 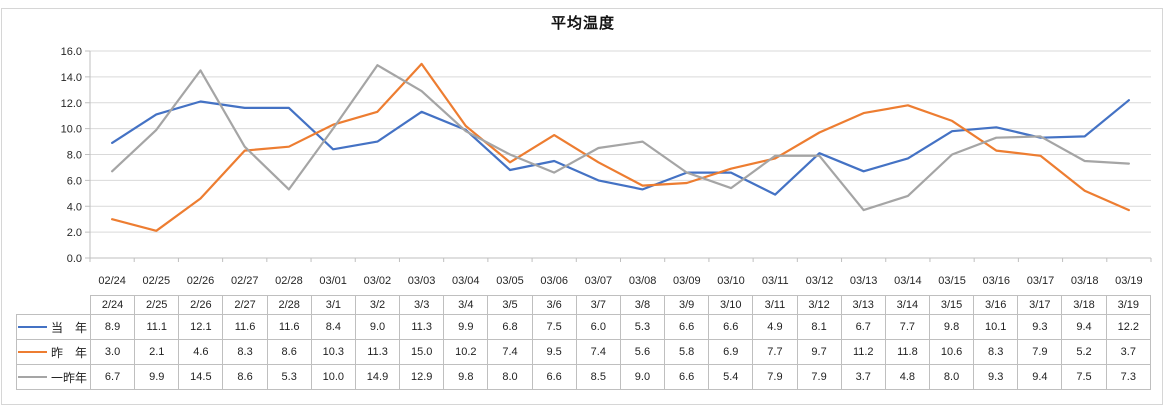 What do you see at coordinates (201, 352) in the screenshot?
I see `table-value-cell: 4.6` at bounding box center [201, 352].